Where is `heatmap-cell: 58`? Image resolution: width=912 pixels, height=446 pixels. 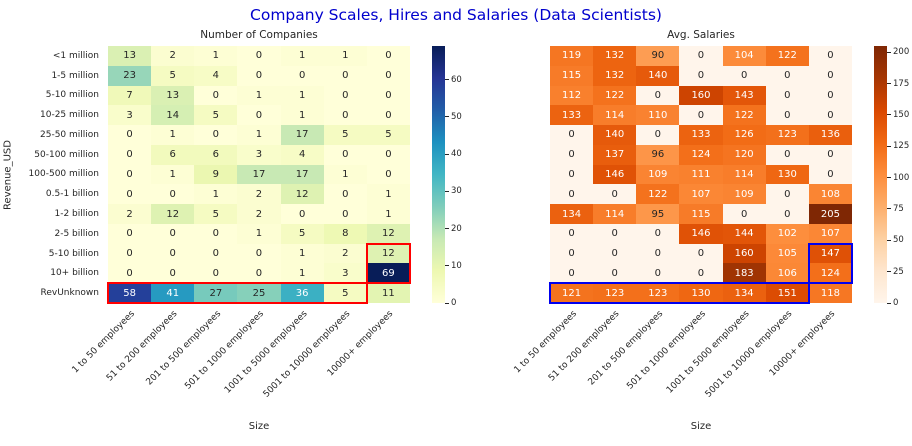
heatmap-cell: 58 is located at coordinates (130, 293).